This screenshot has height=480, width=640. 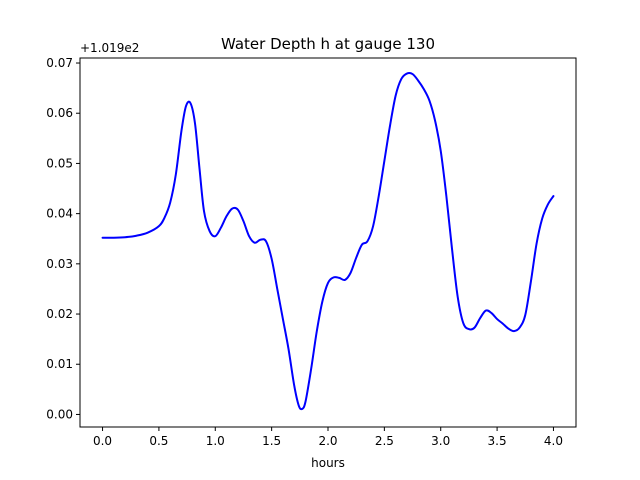 What do you see at coordinates (59, 113) in the screenshot?
I see `y-tick-label: 0.06` at bounding box center [59, 113].